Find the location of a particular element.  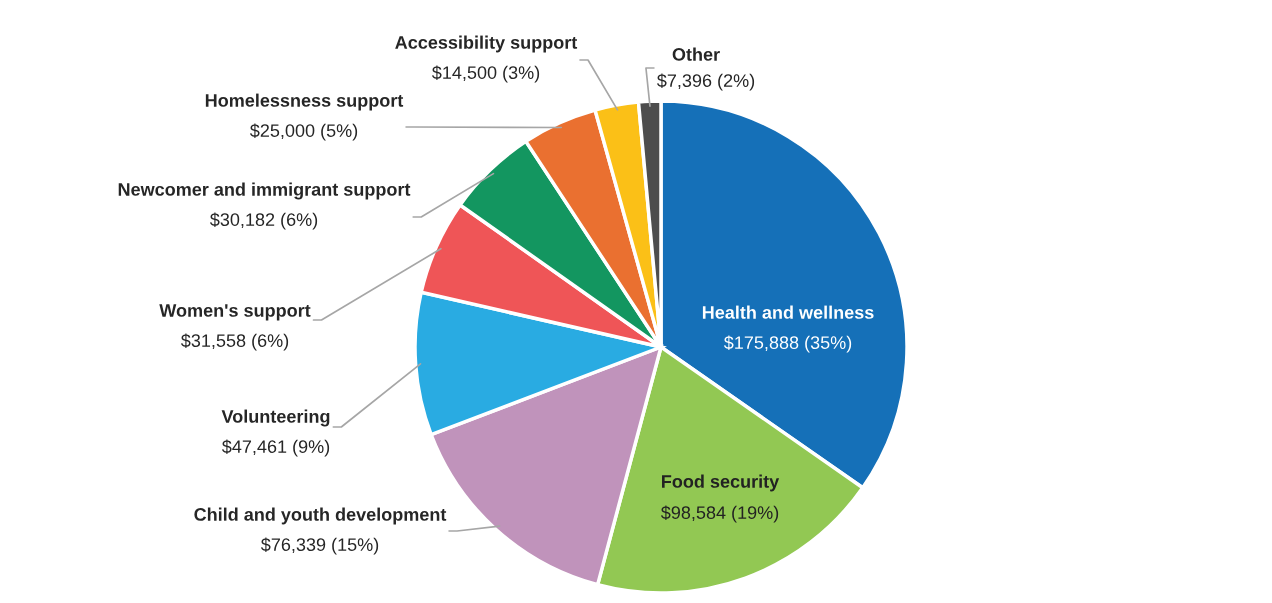

slice-label: Child and youth development is located at coordinates (320, 516).